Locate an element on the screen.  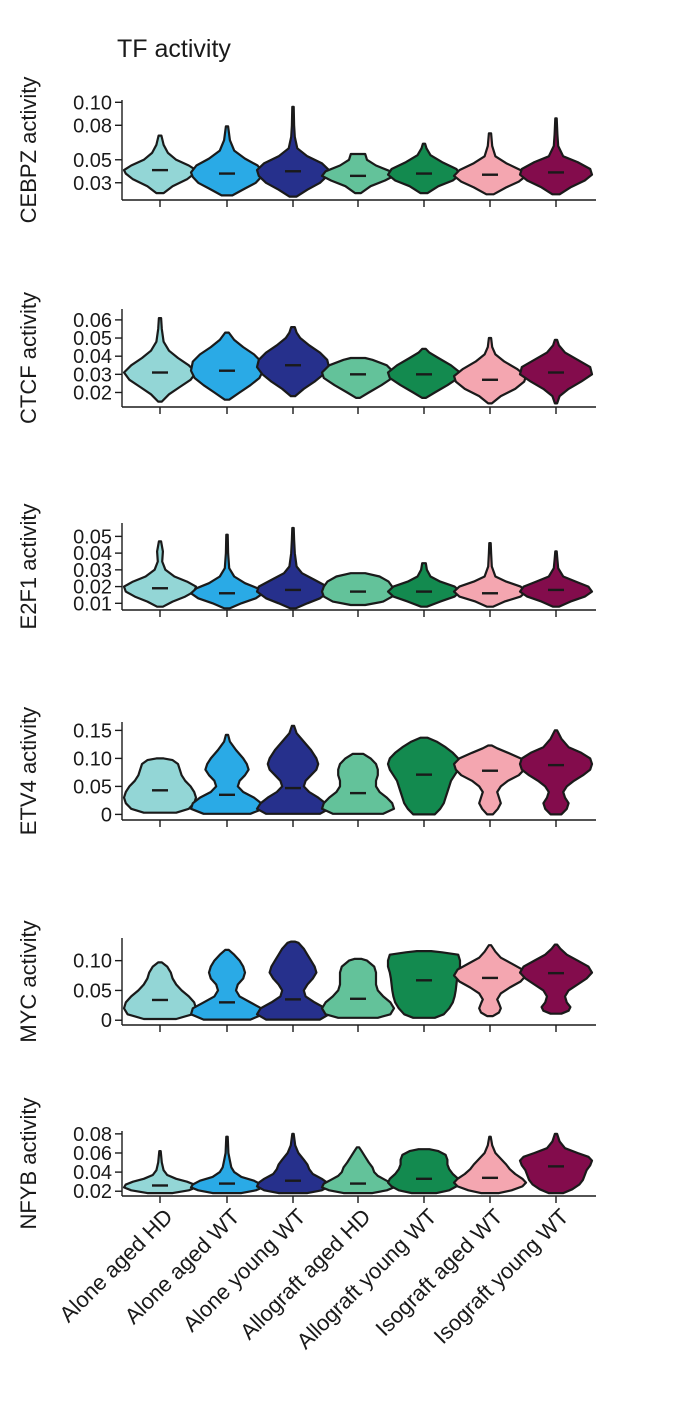
panel-ctcf: 0.020.030.040.050.06 CTCF activity is located at coordinates (306, 358).